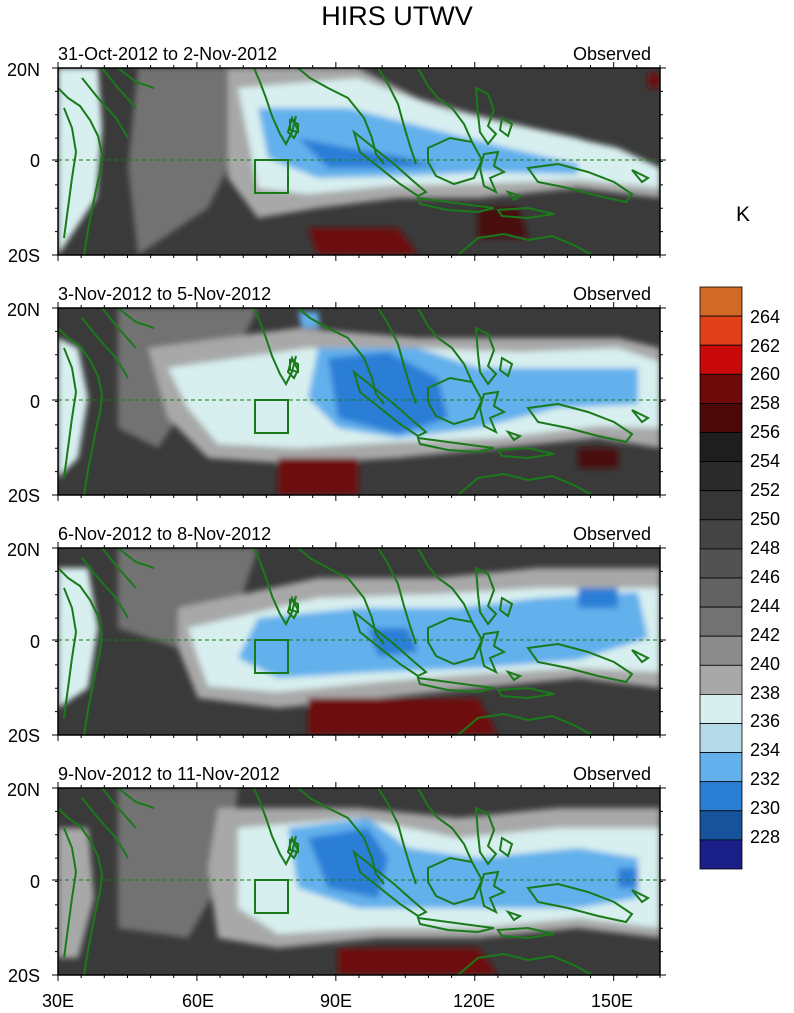  I want to click on colorbar-label: 236, so click(765, 721).